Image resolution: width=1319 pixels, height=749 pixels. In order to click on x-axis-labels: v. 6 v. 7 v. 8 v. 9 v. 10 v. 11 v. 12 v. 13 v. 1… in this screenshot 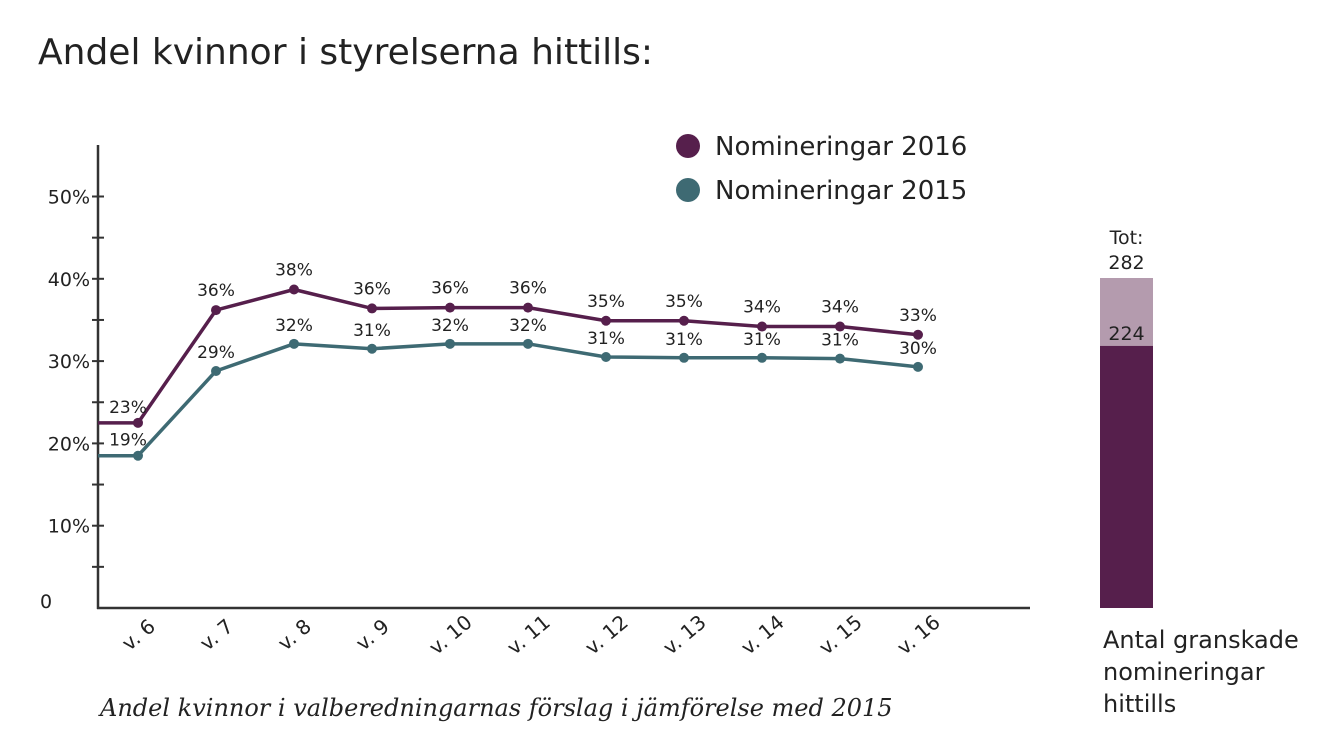, I will do `click(531, 635)`.